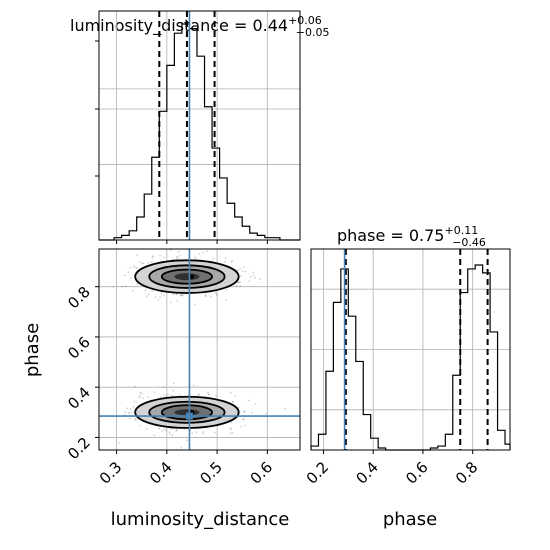  I want to click on luminosity-histogram-step, so click(199, 132).